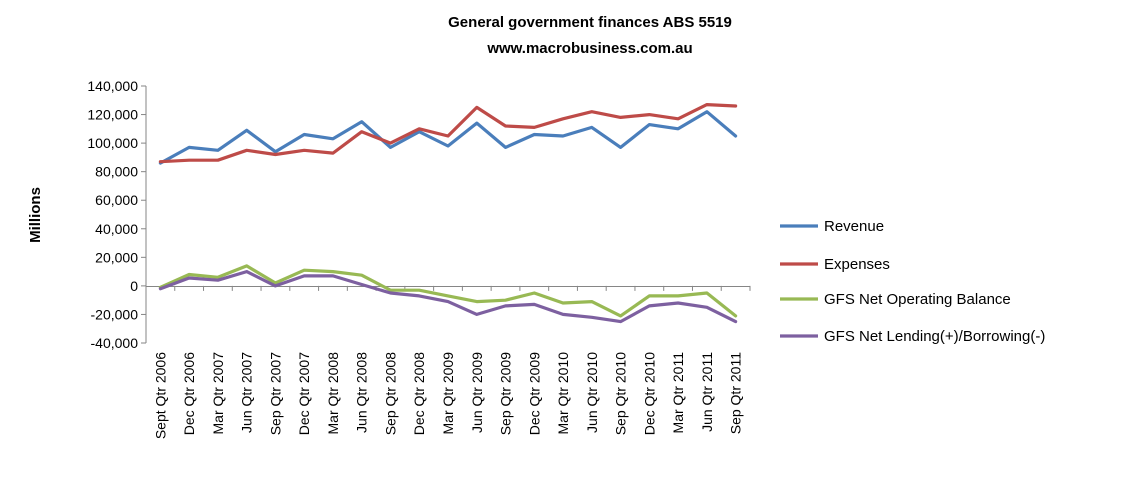 The height and width of the screenshot is (495, 1122). What do you see at coordinates (419, 393) in the screenshot?
I see `x-tick-label: Dec Qtr 2008` at bounding box center [419, 393].